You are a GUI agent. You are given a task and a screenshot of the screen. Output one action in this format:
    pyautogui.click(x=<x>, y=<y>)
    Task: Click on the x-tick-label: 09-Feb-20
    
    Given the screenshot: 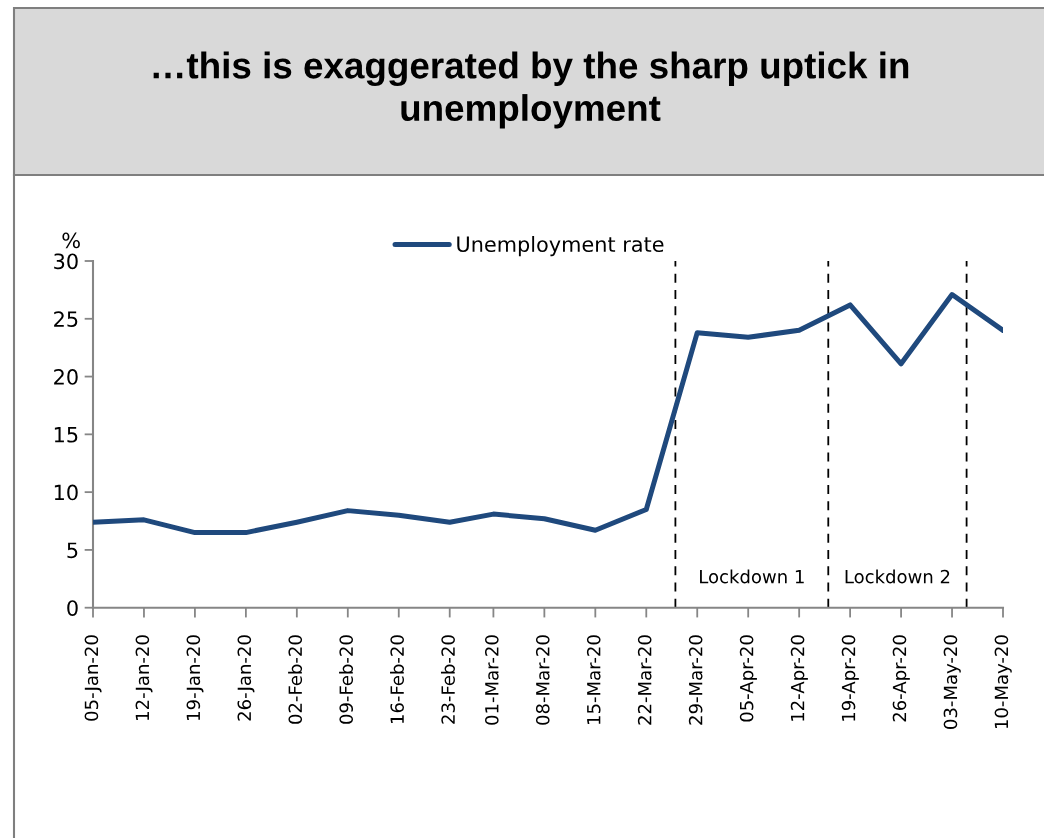 What is the action you would take?
    pyautogui.click(x=346, y=679)
    